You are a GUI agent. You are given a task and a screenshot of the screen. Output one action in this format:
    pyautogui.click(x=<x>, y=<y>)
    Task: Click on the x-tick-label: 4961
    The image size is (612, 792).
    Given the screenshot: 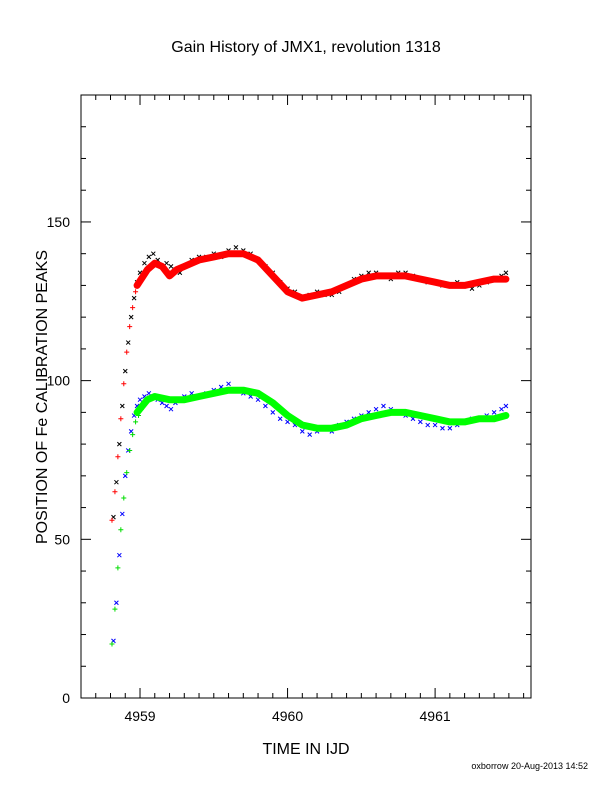 What is the action you would take?
    pyautogui.click(x=435, y=716)
    